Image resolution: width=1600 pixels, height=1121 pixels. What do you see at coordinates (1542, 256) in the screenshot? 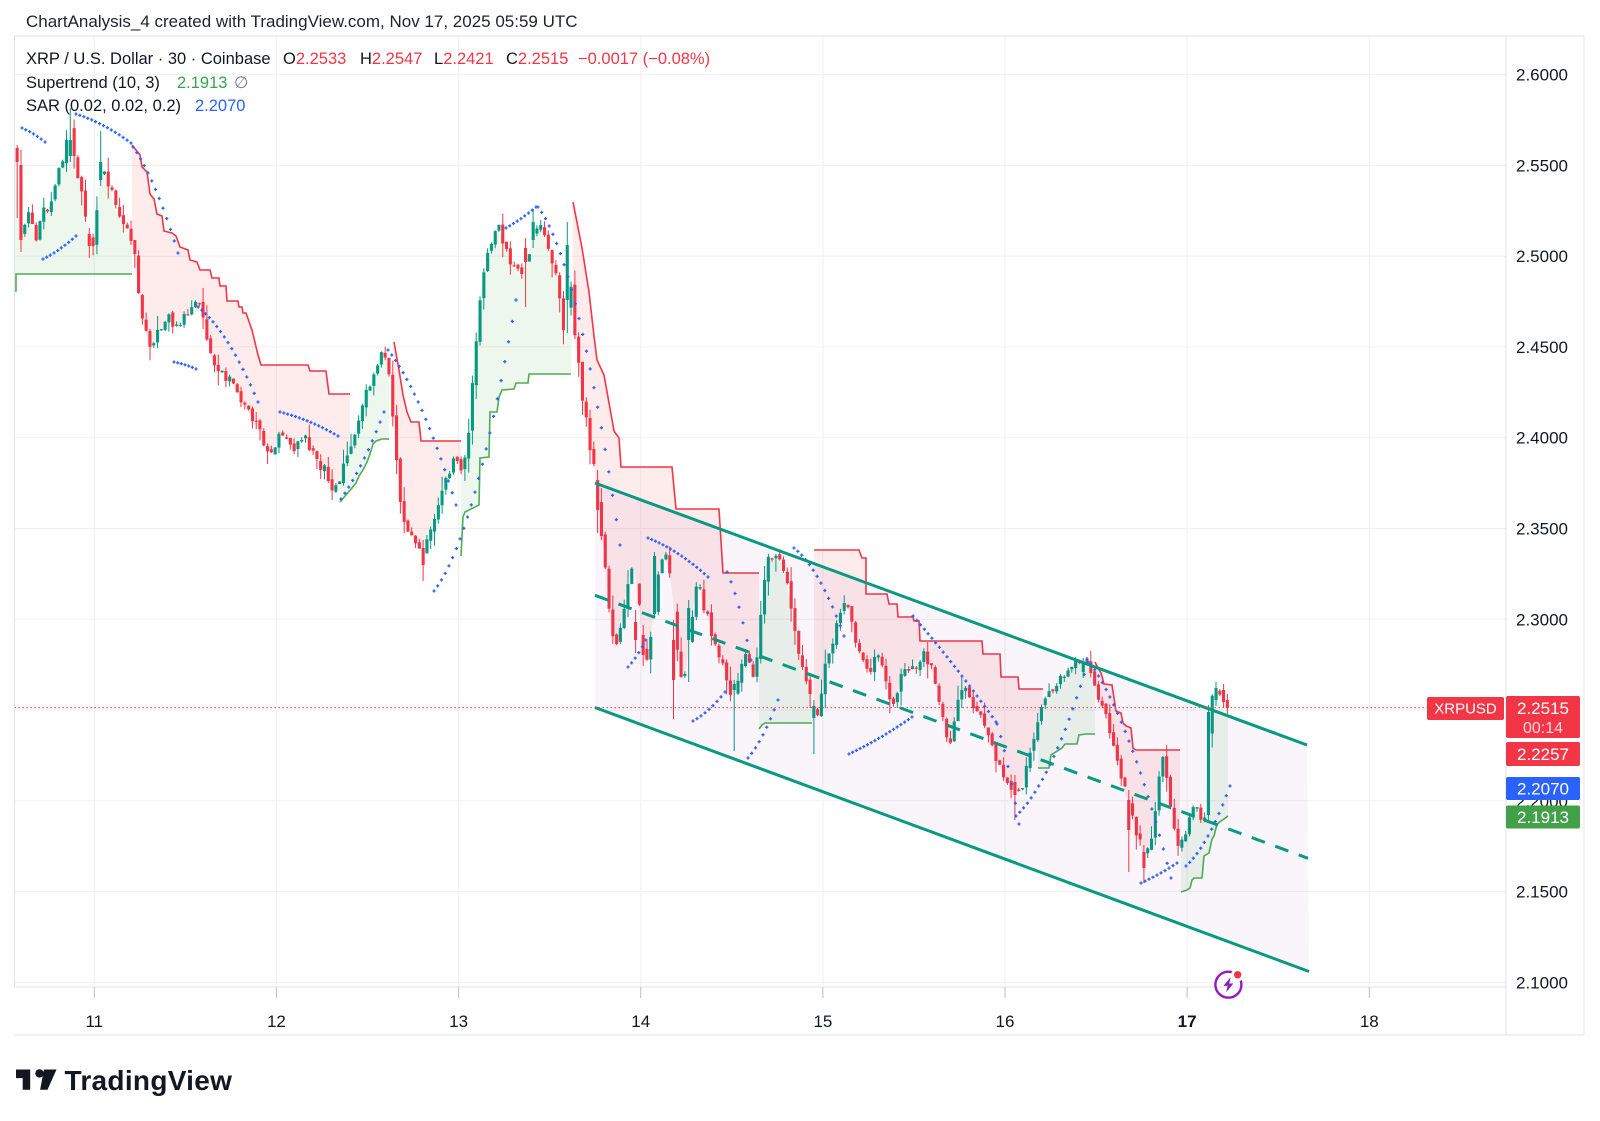
I see `svg-text: 2.5000` at bounding box center [1542, 256].